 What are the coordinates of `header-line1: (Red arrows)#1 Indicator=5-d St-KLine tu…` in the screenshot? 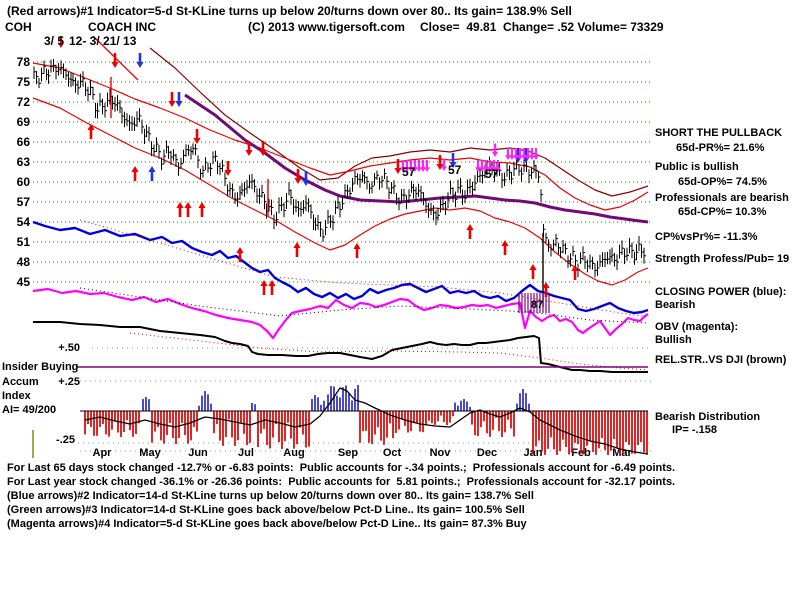 It's located at (289, 11).